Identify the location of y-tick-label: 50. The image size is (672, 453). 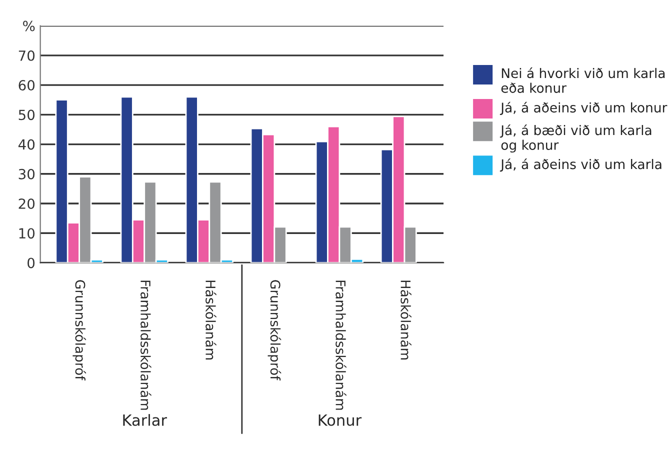
(26, 115).